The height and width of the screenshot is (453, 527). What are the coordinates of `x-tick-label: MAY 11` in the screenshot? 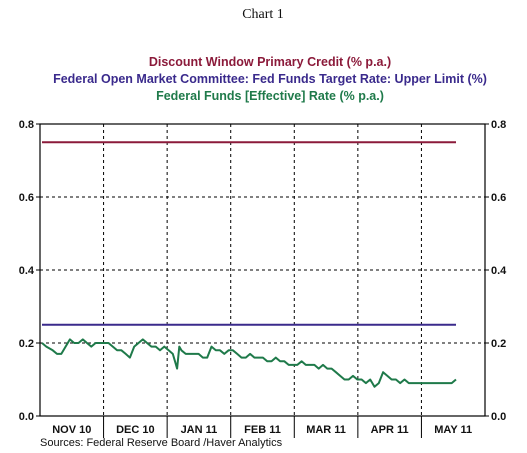 It's located at (453, 430).